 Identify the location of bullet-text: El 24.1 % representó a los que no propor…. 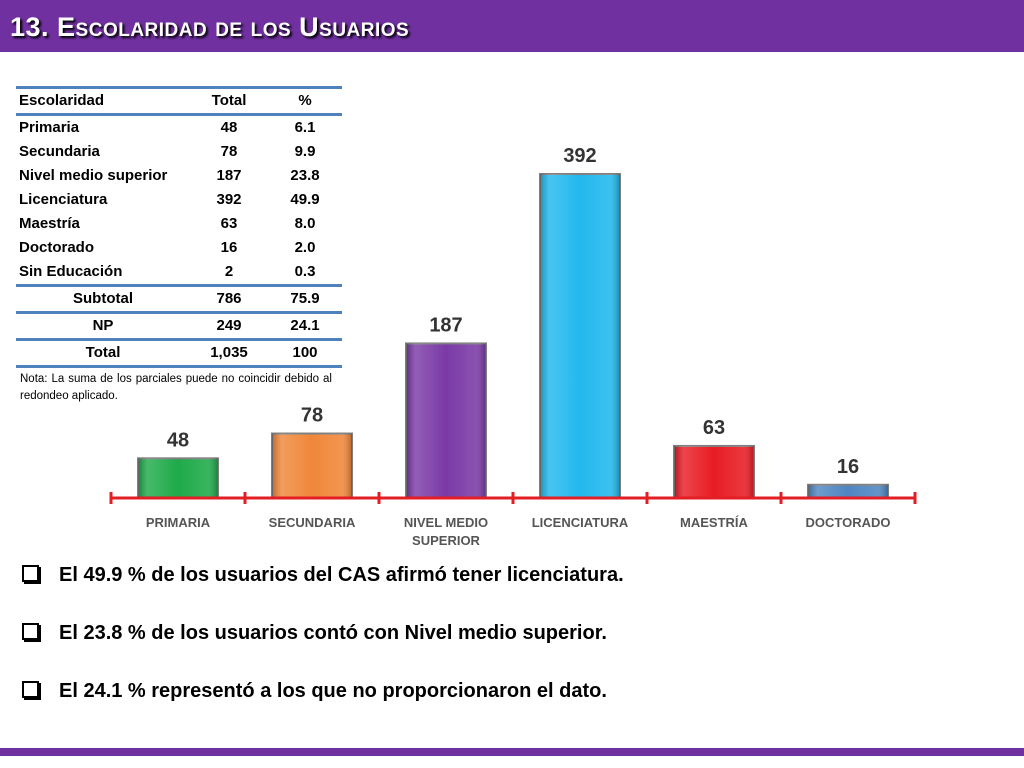
(333, 691).